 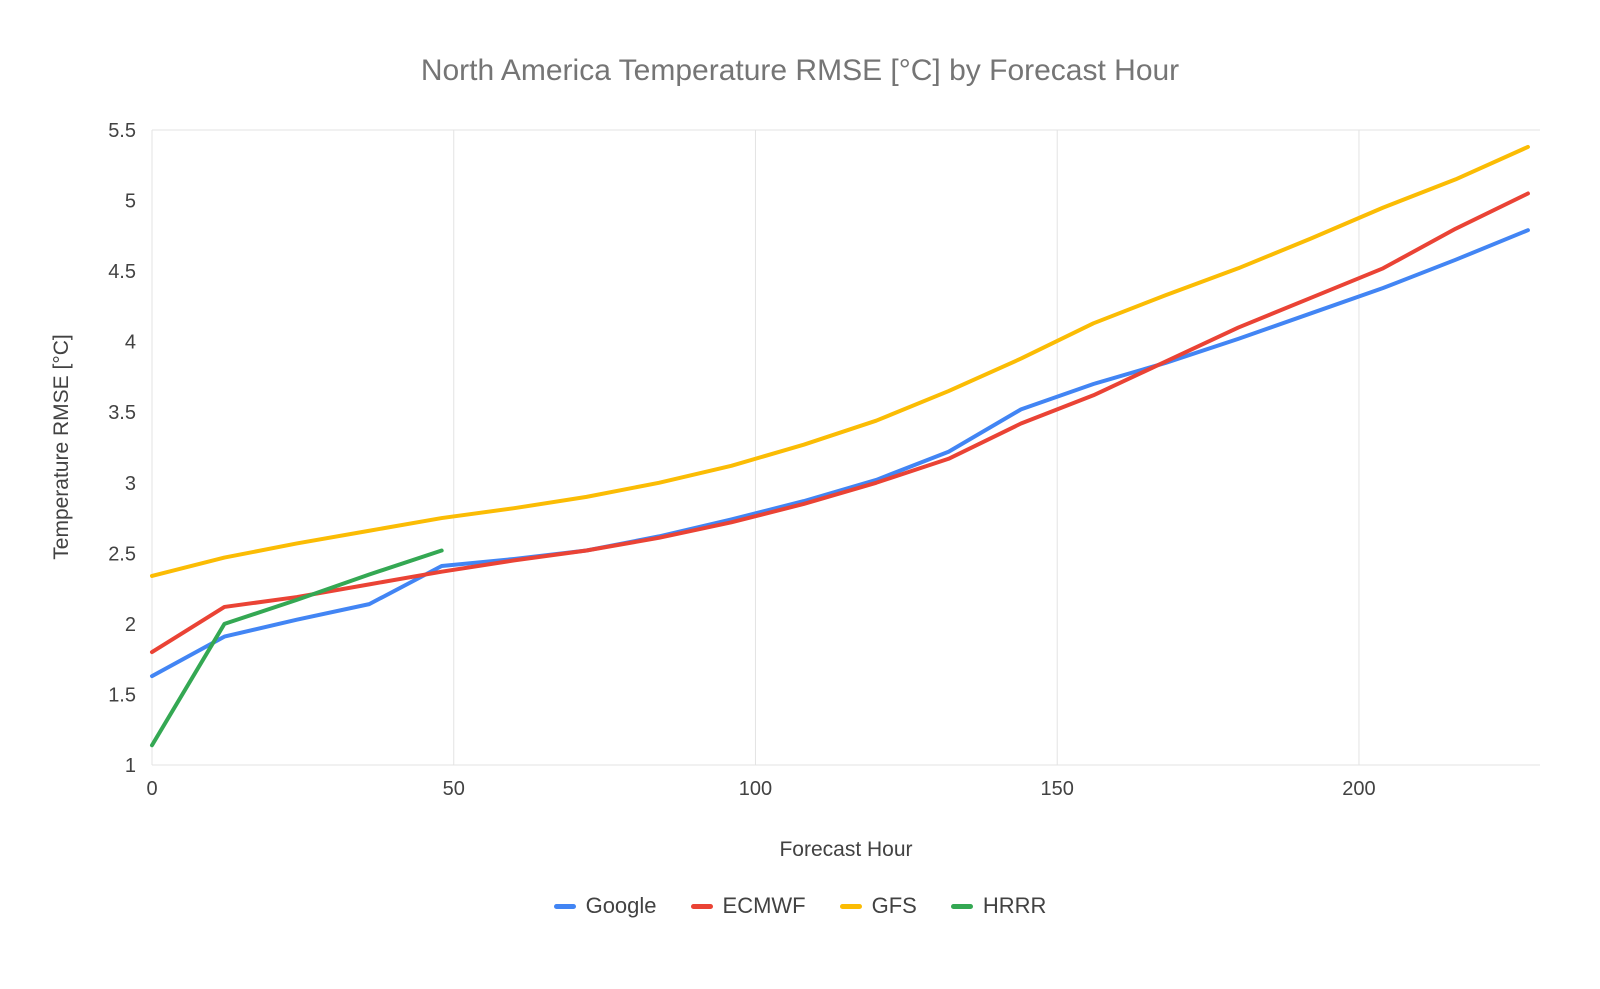 I want to click on legend-item-gfs: GFS, so click(x=878, y=906).